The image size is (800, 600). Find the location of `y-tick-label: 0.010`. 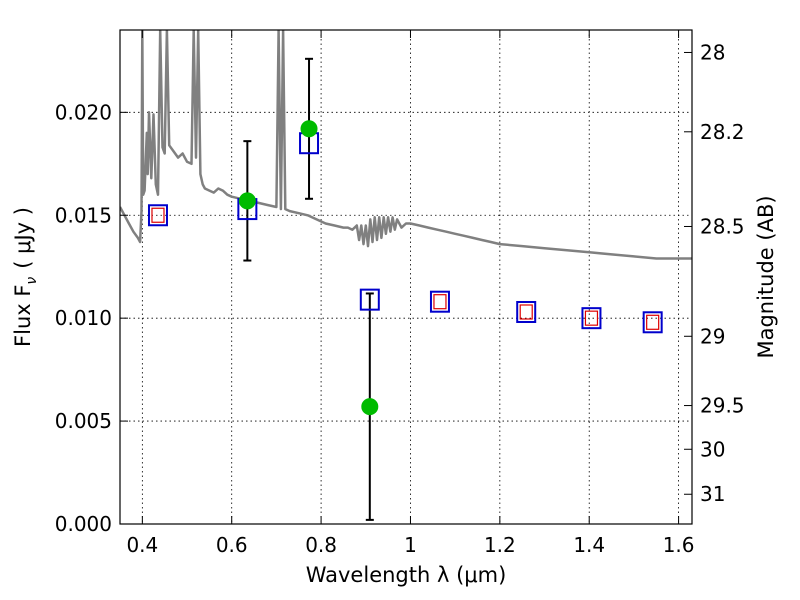

y-tick-label: 0.010 is located at coordinates (83, 318).